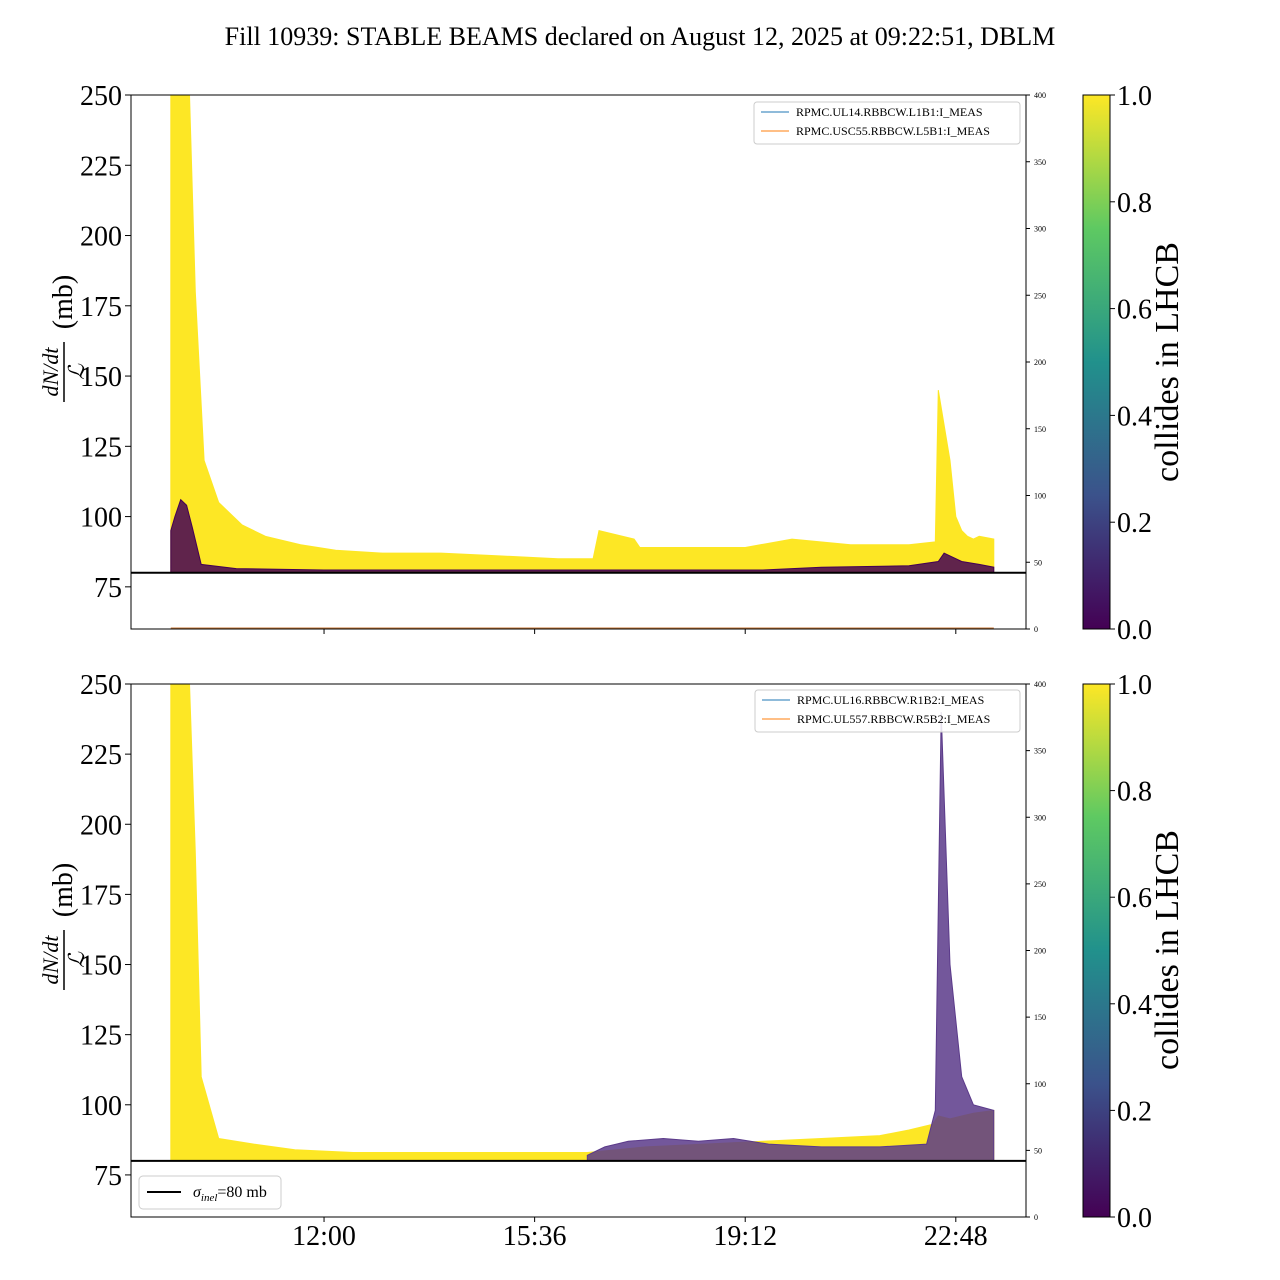 Image resolution: width=1280 pixels, height=1280 pixels. What do you see at coordinates (1134, 416) in the screenshot?
I see `top-colorbar-tick-label: 0.4` at bounding box center [1134, 416].